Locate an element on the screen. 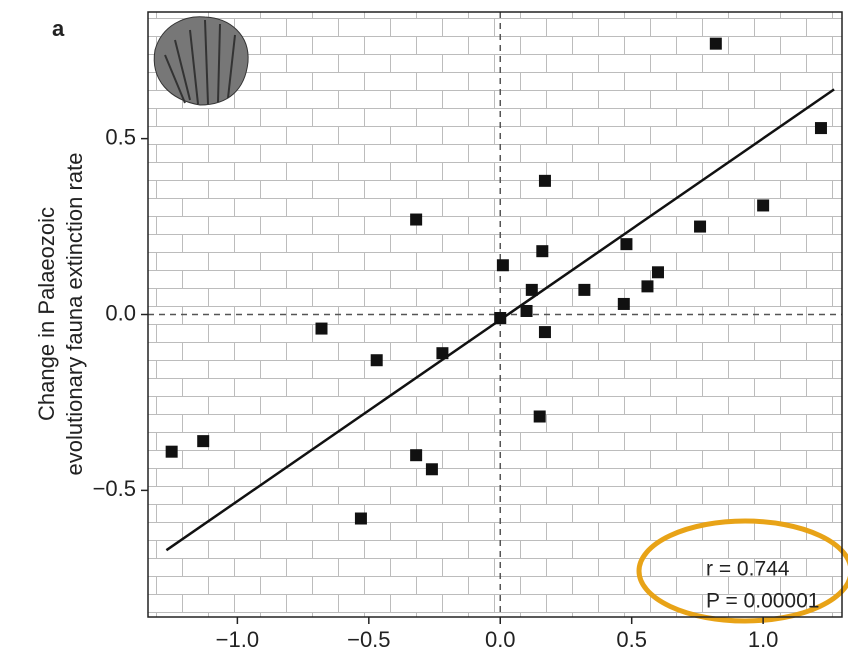  y-axis-label: Change in Palaeozoic is located at coordinates (46, 314).